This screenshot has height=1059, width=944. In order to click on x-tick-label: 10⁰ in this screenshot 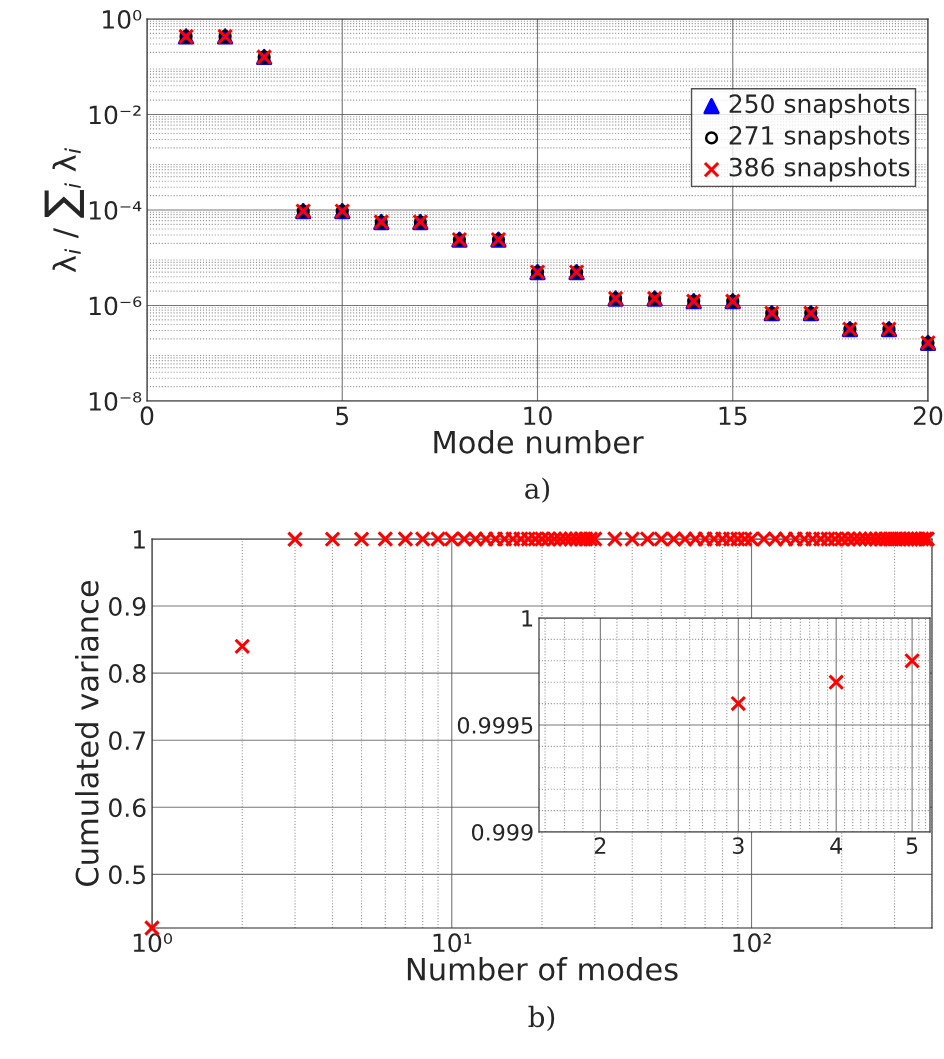, I will do `click(153, 943)`.